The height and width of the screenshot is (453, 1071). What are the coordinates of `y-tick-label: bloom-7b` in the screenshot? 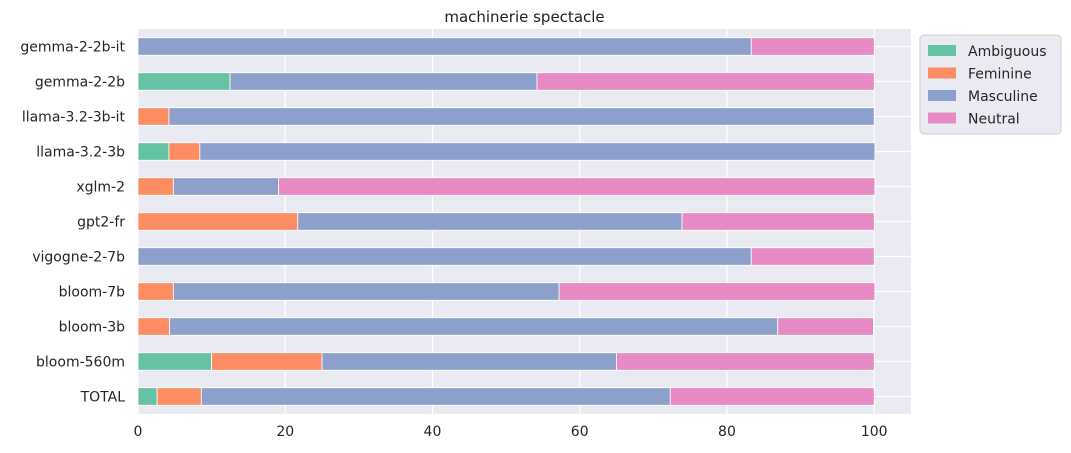 It's located at (92, 293).